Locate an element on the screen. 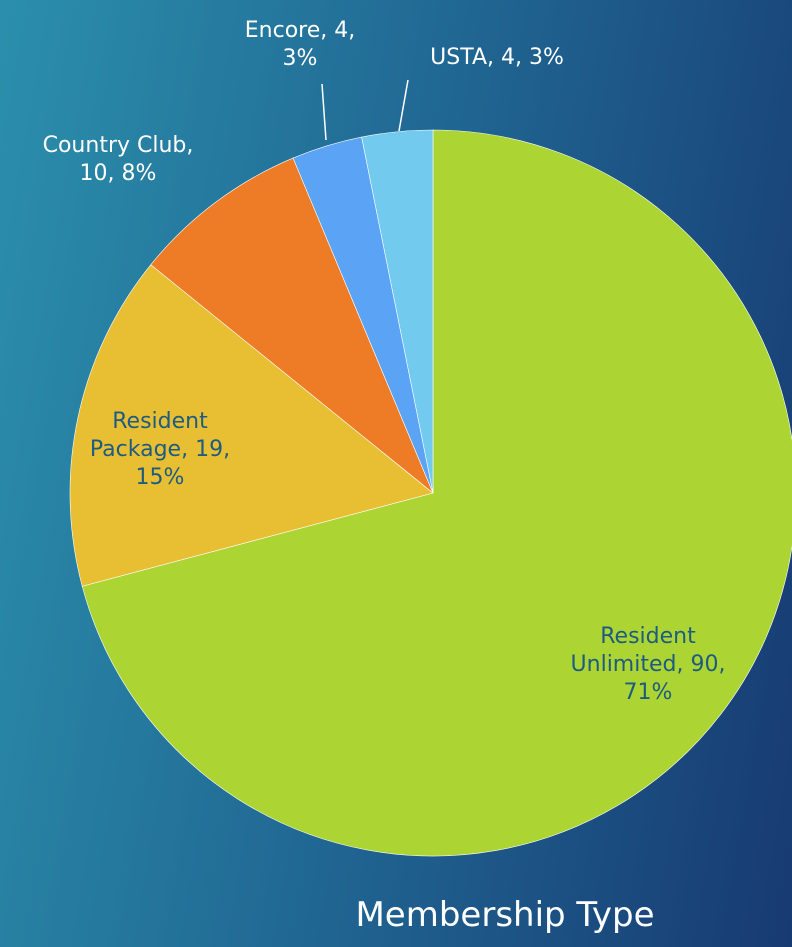  chart-title: Membership Type is located at coordinates (505, 915).